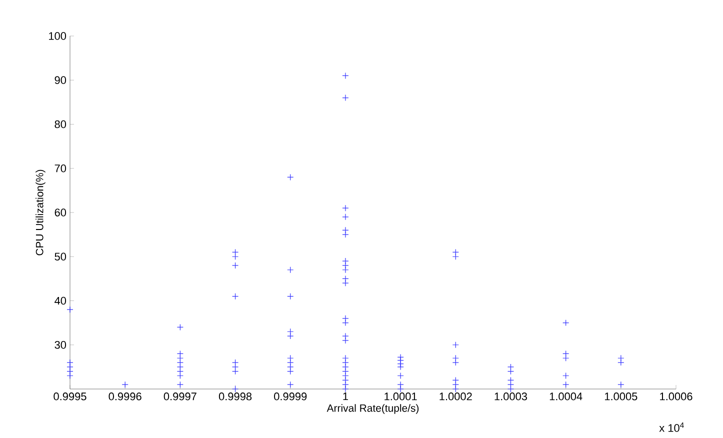 The image size is (723, 438). Describe the element at coordinates (372, 409) in the screenshot. I see `x-axis-title: Arrival Rate(tuple/s)` at that location.